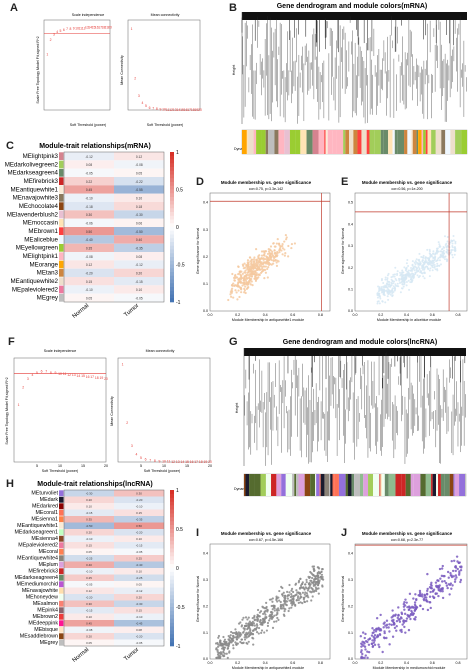 Image resolution: width=474 pixels, height=672 pixels. Describe the element at coordinates (42, 598) in the screenshot. I see `module-label: MEhoneydew` at that location.